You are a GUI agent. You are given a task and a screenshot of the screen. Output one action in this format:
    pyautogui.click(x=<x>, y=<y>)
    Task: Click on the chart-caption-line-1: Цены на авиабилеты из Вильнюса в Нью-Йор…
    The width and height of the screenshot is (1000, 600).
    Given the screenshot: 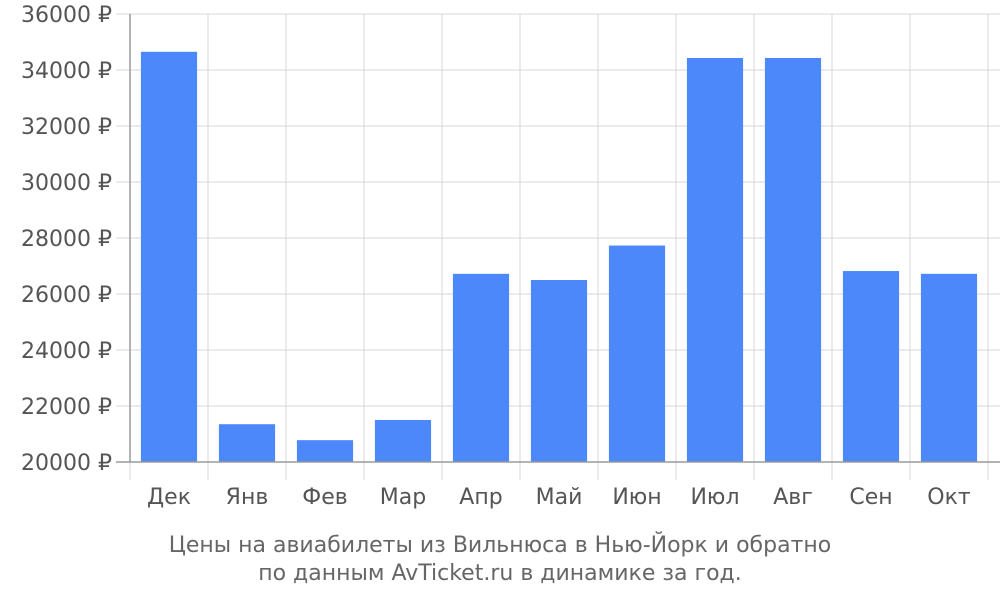 What is the action you would take?
    pyautogui.click(x=500, y=545)
    